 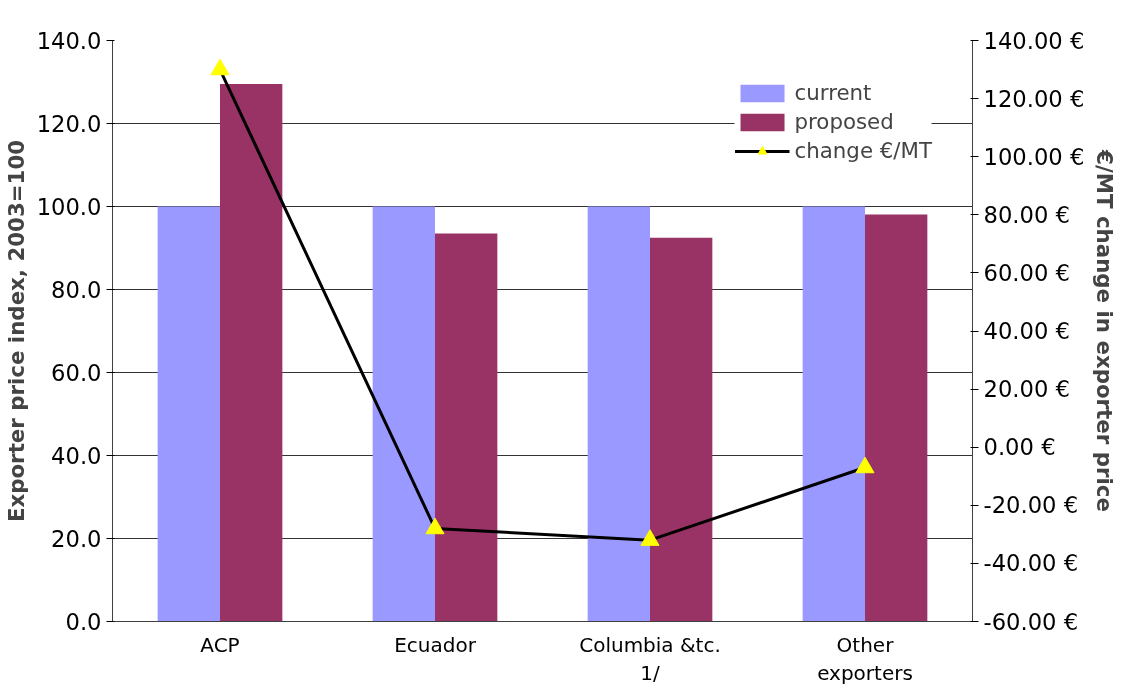 I want to click on y-tick-label: 120.0, so click(x=69, y=124).